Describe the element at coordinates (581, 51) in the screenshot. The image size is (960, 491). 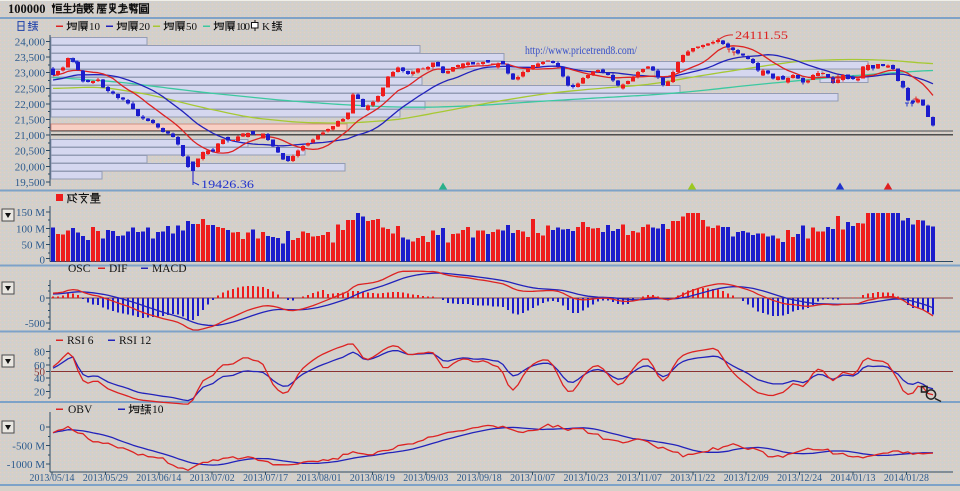
I see `svg-text: http://www.pricetrend8.com/` at that location.